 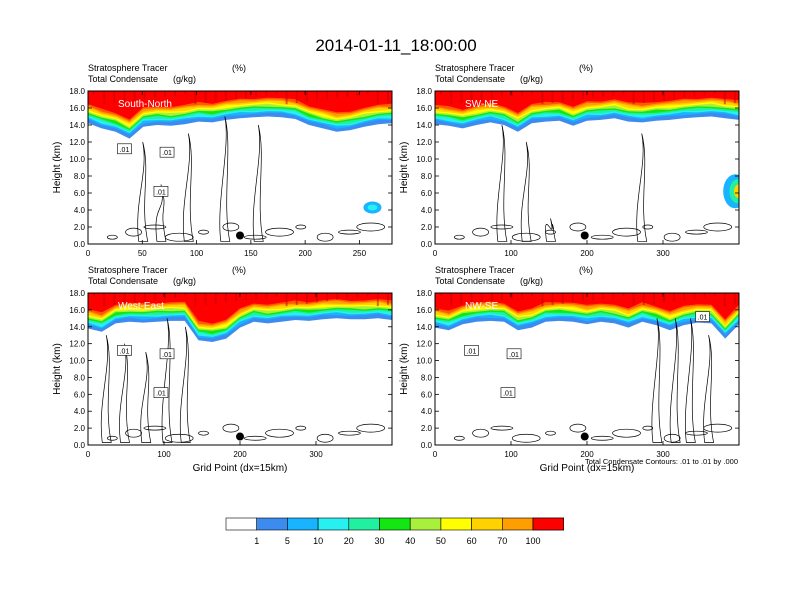 What do you see at coordinates (240, 369) in the screenshot?
I see `plot-area: .01 .01 .01 West-East` at bounding box center [240, 369].